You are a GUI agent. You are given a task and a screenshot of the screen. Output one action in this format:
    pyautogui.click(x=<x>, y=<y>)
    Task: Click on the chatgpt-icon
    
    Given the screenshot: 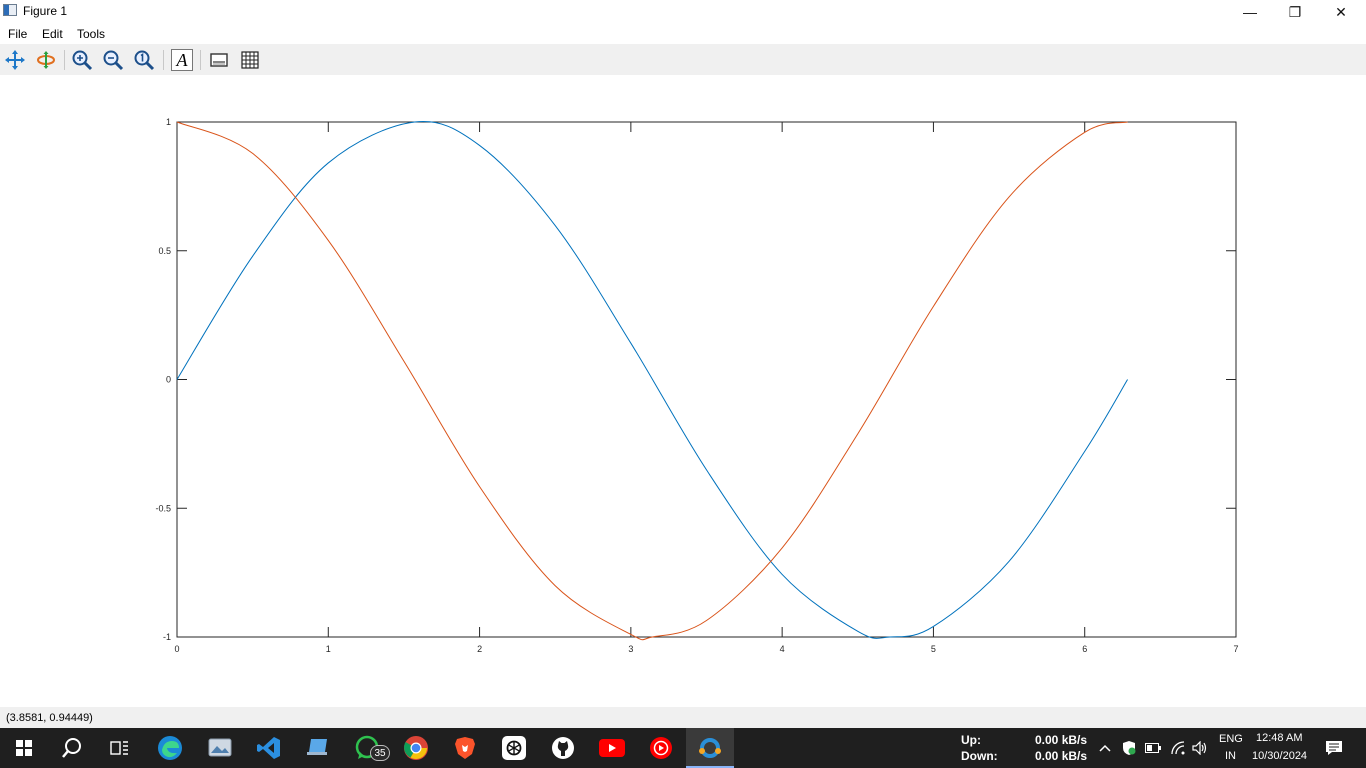 What is the action you would take?
    pyautogui.click(x=514, y=748)
    